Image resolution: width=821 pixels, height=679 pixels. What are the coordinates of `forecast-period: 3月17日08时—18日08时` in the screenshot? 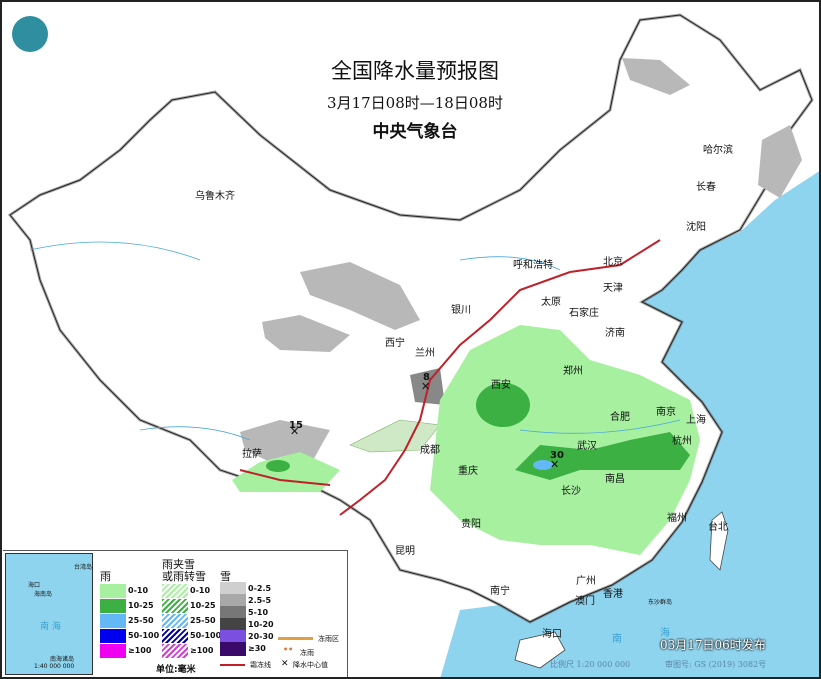 It's located at (415, 103).